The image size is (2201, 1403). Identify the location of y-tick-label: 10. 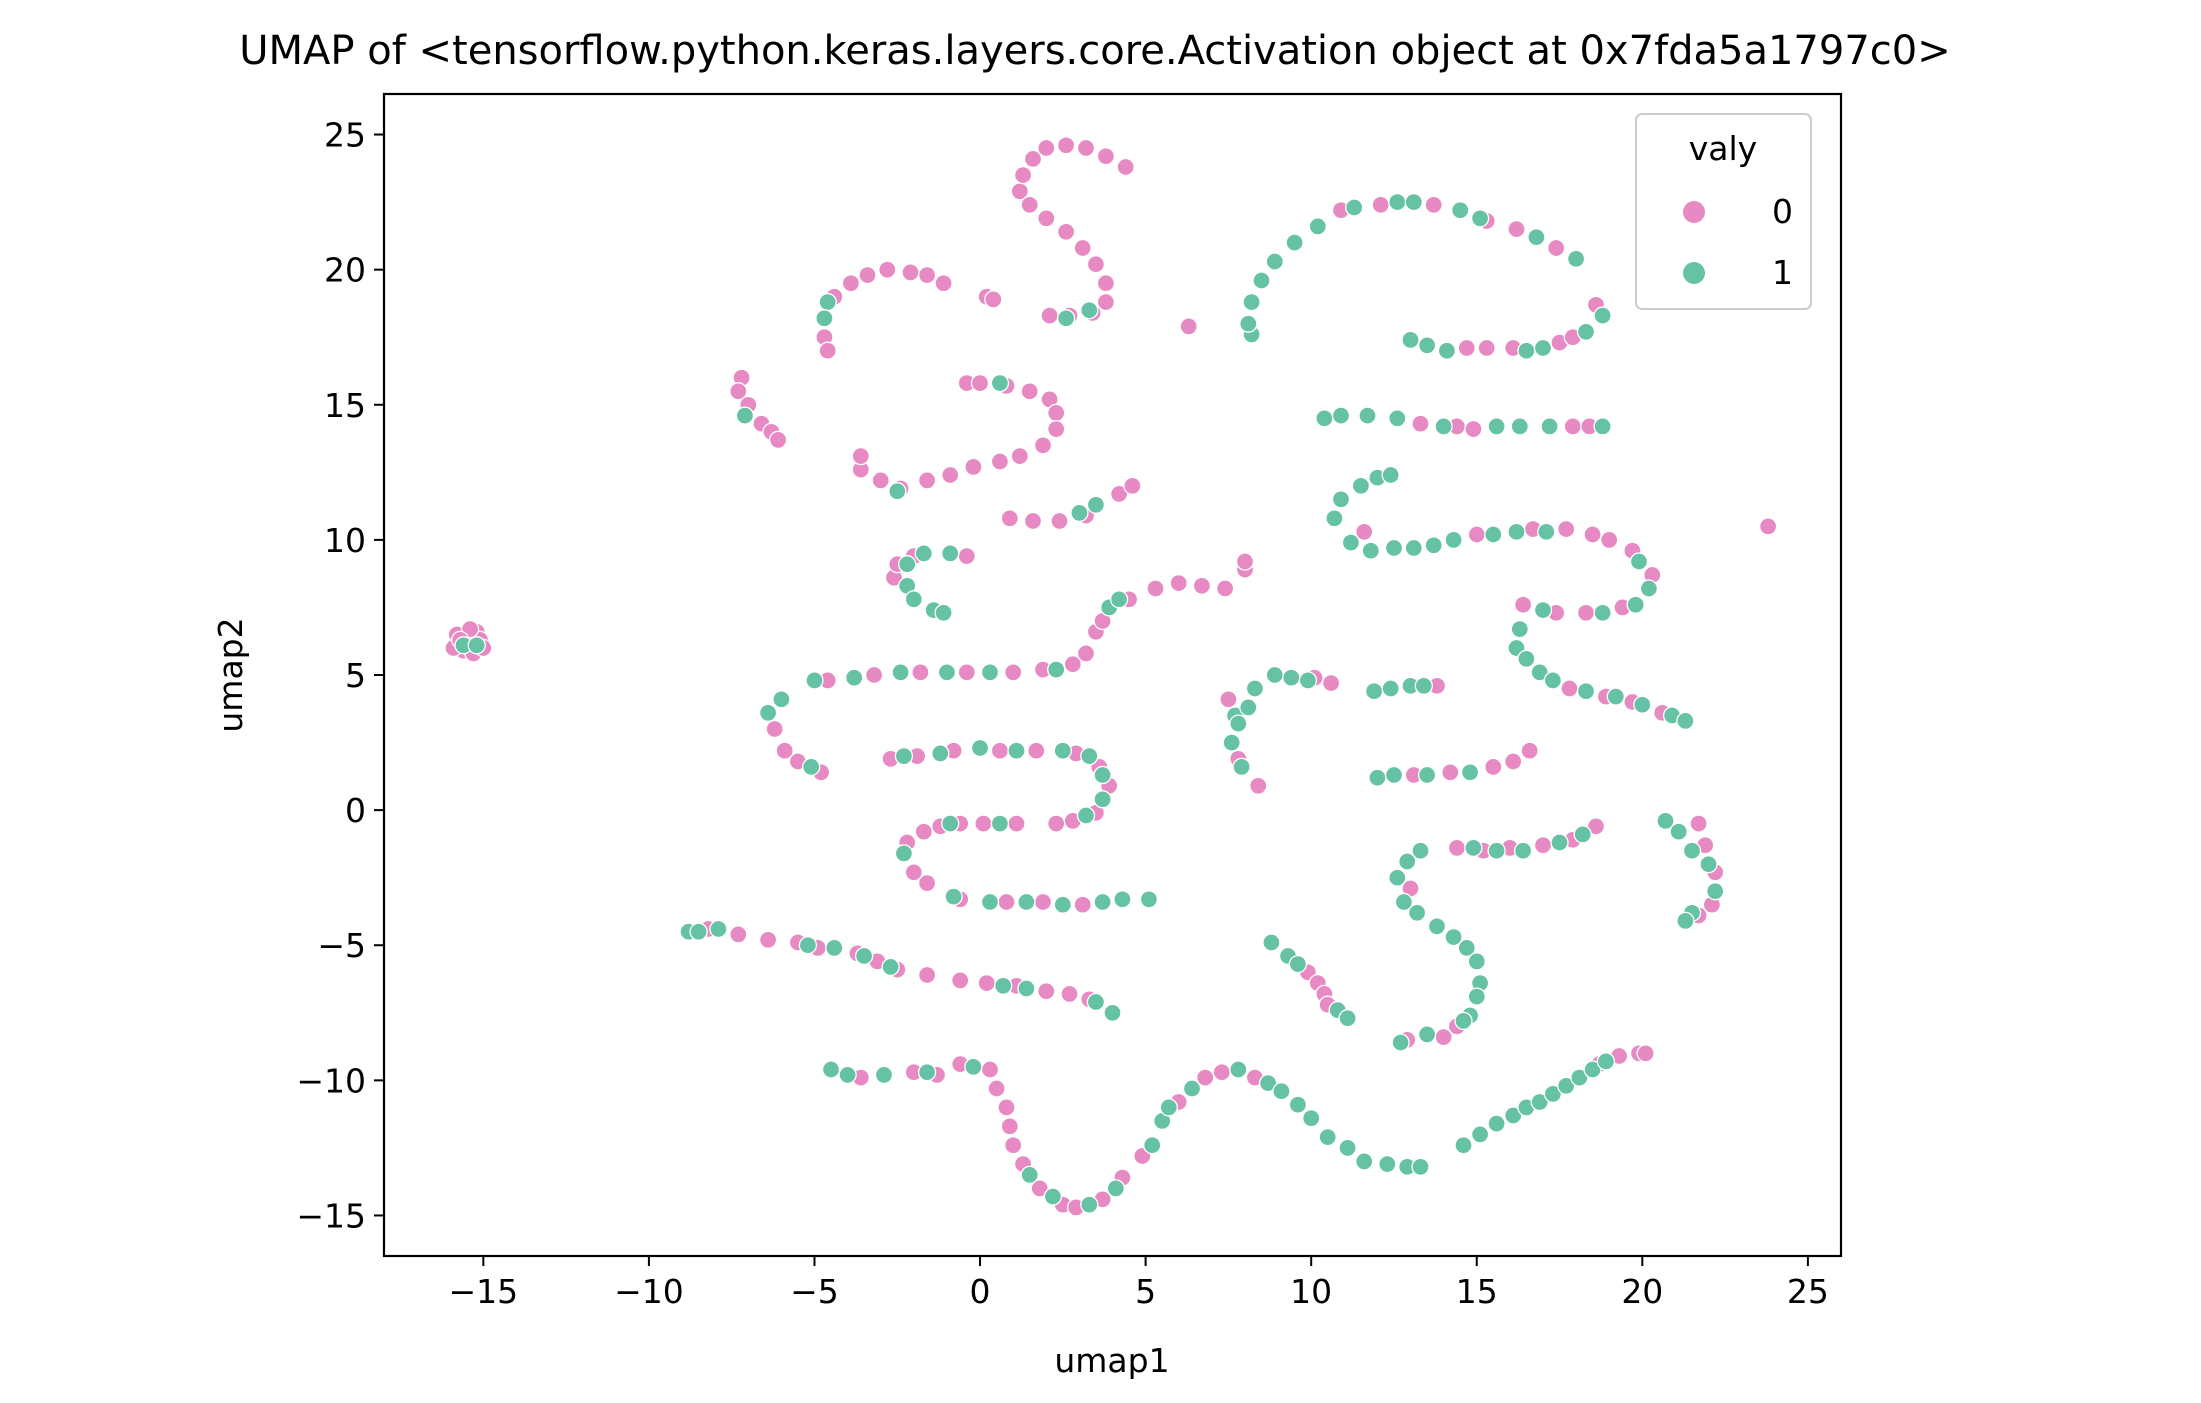
(345, 540).